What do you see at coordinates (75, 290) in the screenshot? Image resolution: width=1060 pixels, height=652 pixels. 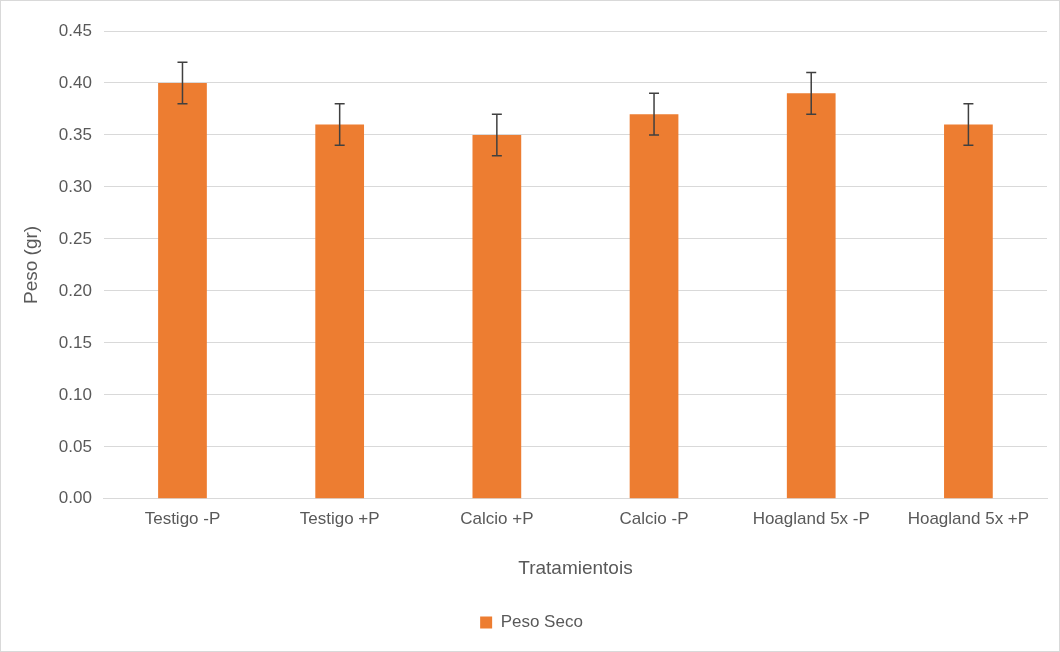 I see `y-tick-label: 0.20` at bounding box center [75, 290].